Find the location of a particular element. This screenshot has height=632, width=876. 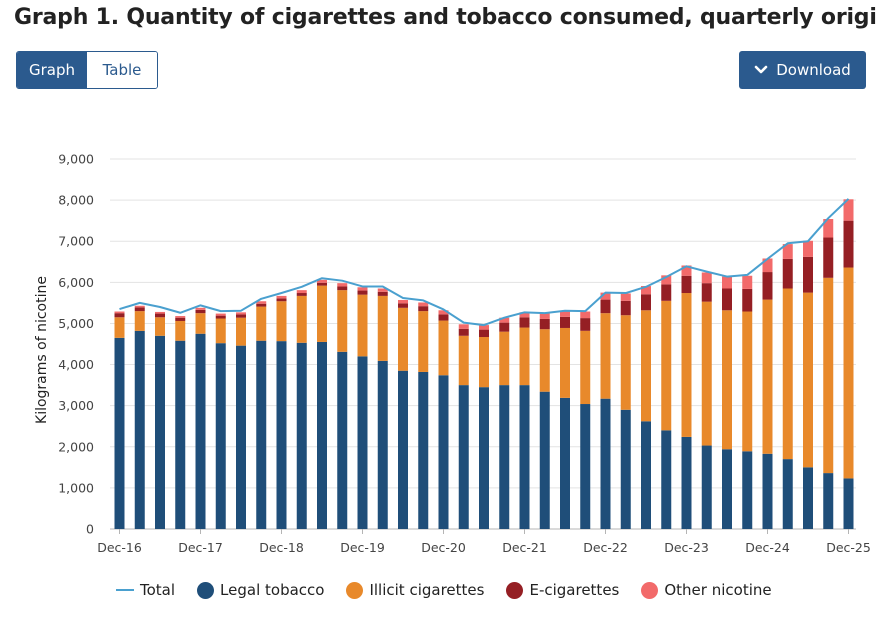

legend-label-legal-tobacco: Legal tobacco is located at coordinates (272, 590).